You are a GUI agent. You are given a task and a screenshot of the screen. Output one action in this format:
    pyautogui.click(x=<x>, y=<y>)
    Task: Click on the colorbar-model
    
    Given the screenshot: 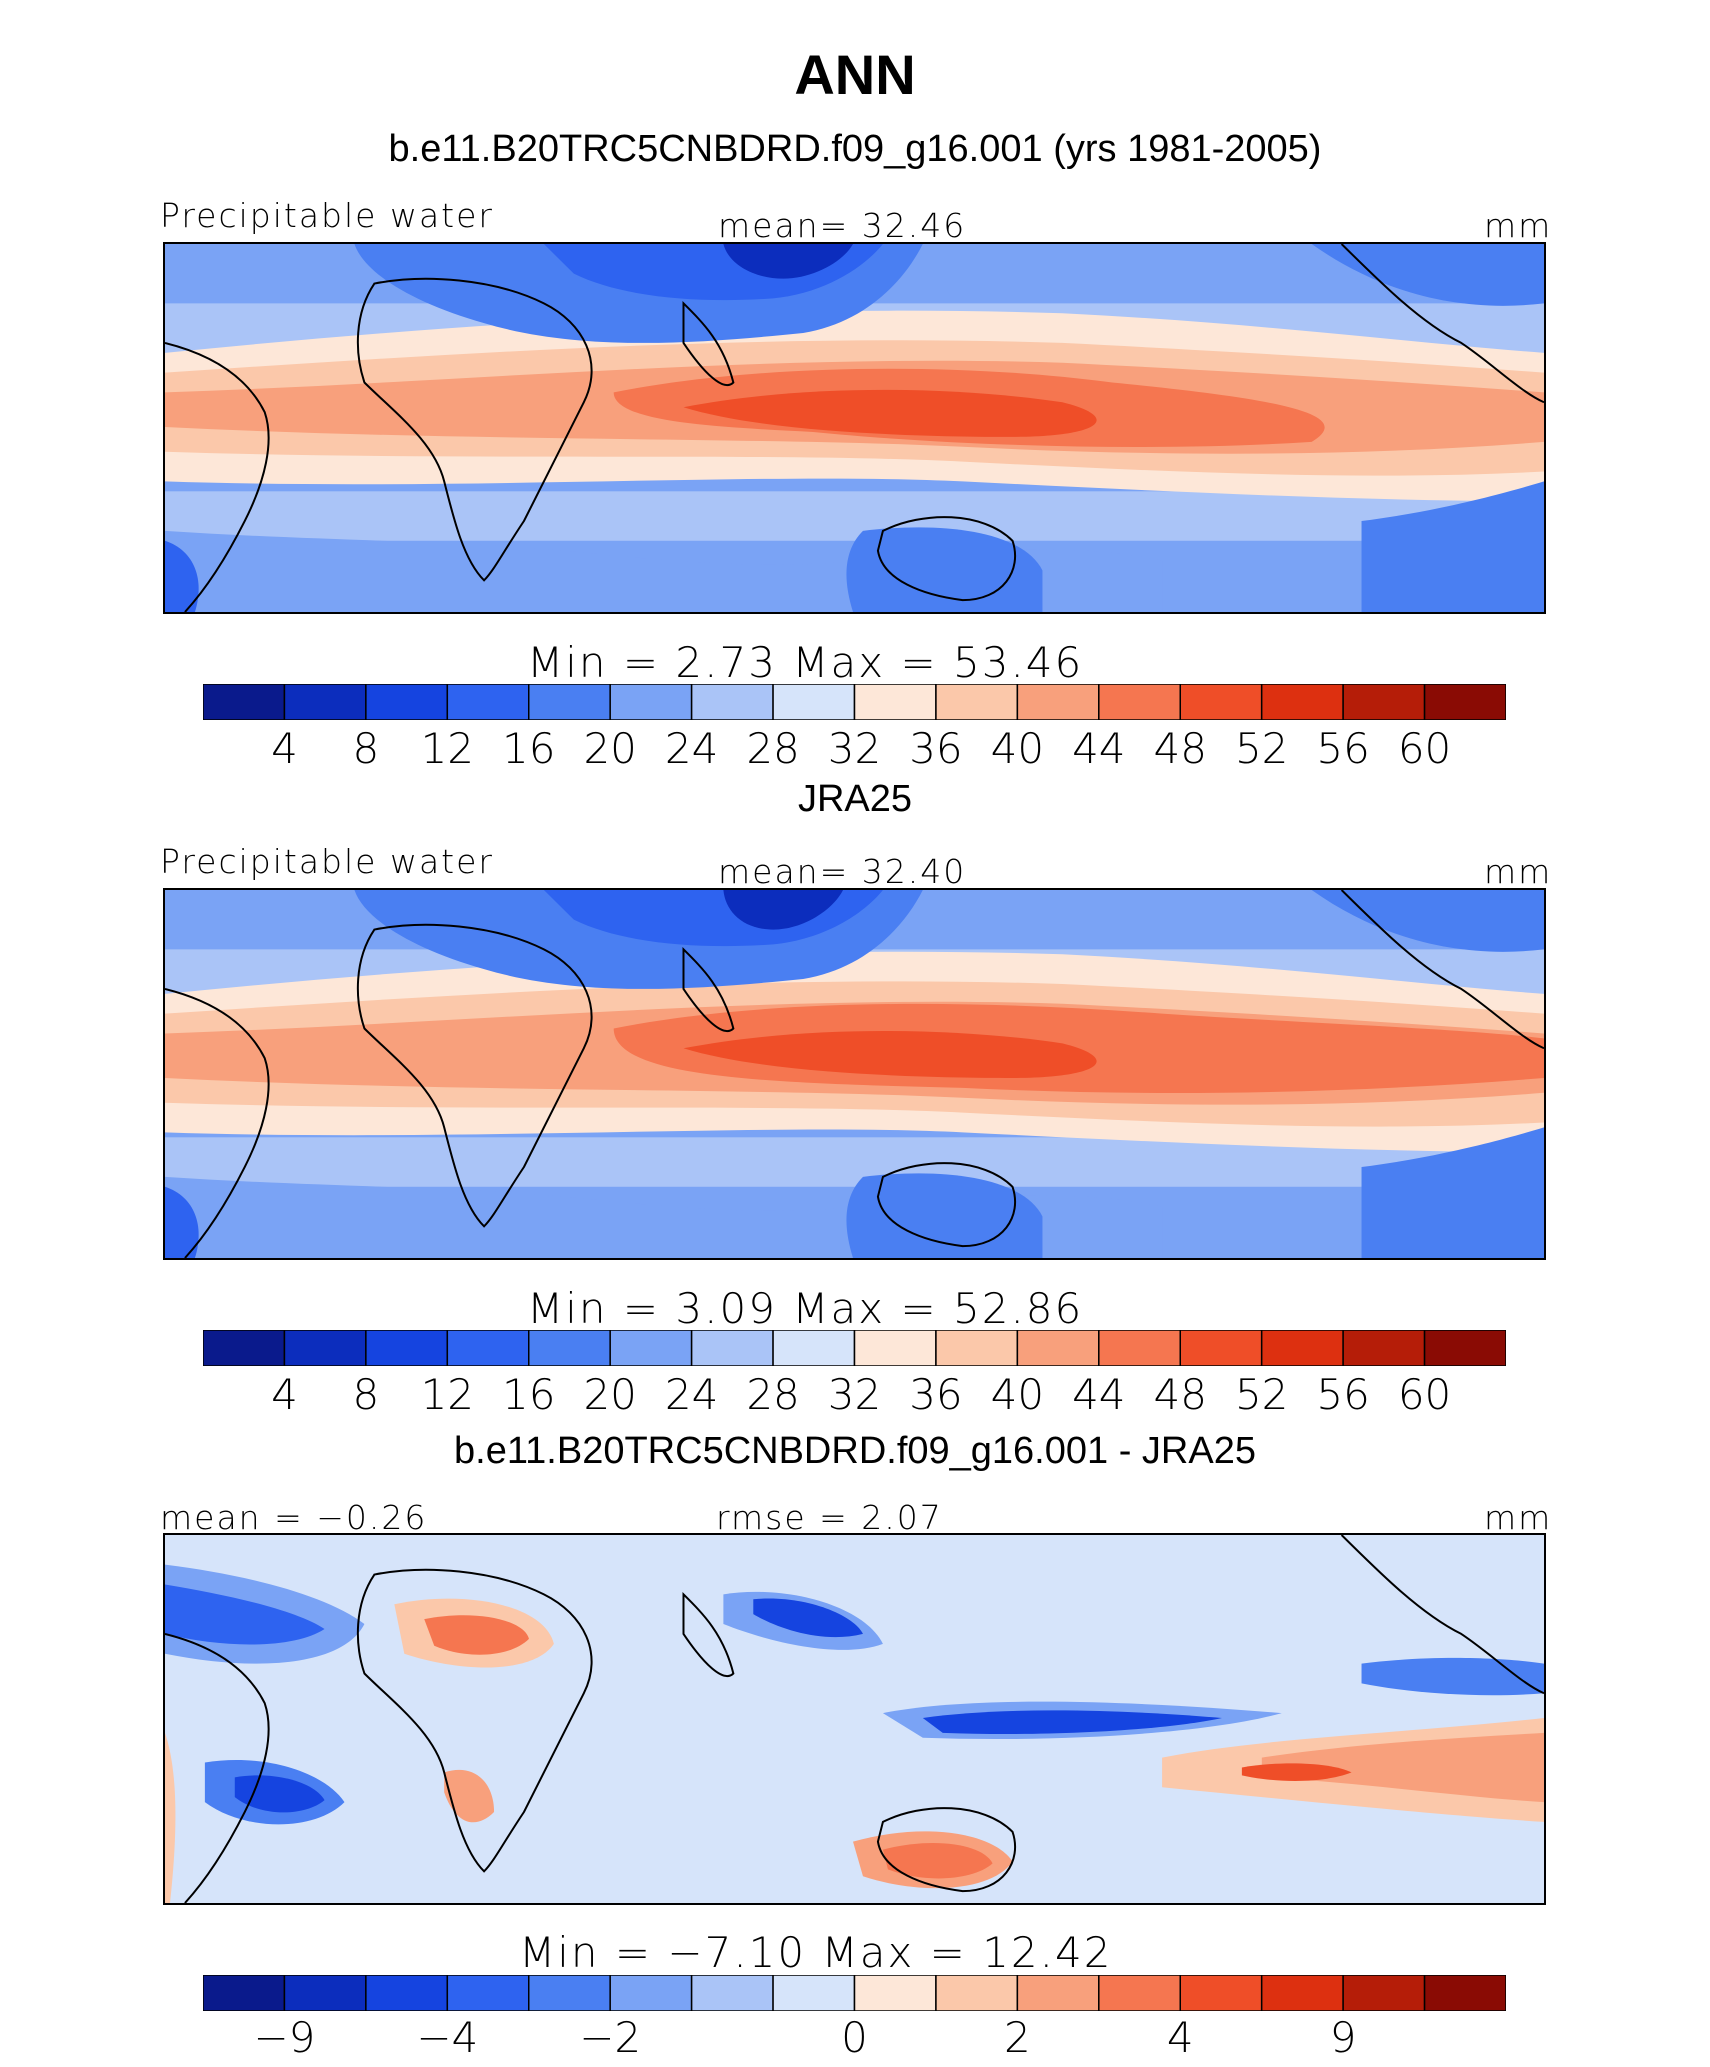 What is the action you would take?
    pyautogui.click(x=854, y=702)
    